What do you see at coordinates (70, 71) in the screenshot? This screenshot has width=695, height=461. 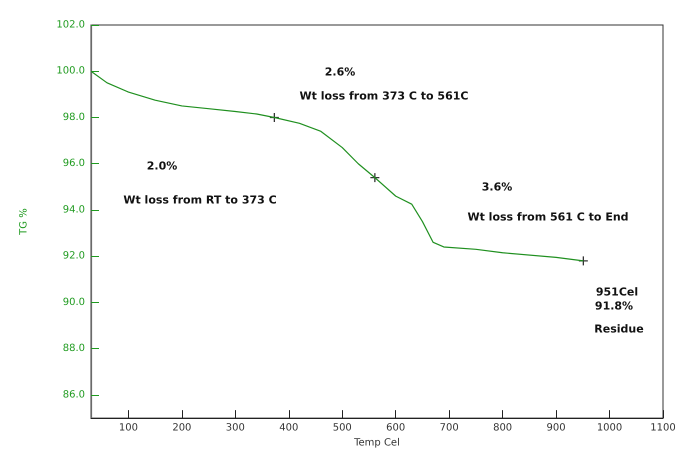 I see `y-tick-label: 100.0` at bounding box center [70, 71].